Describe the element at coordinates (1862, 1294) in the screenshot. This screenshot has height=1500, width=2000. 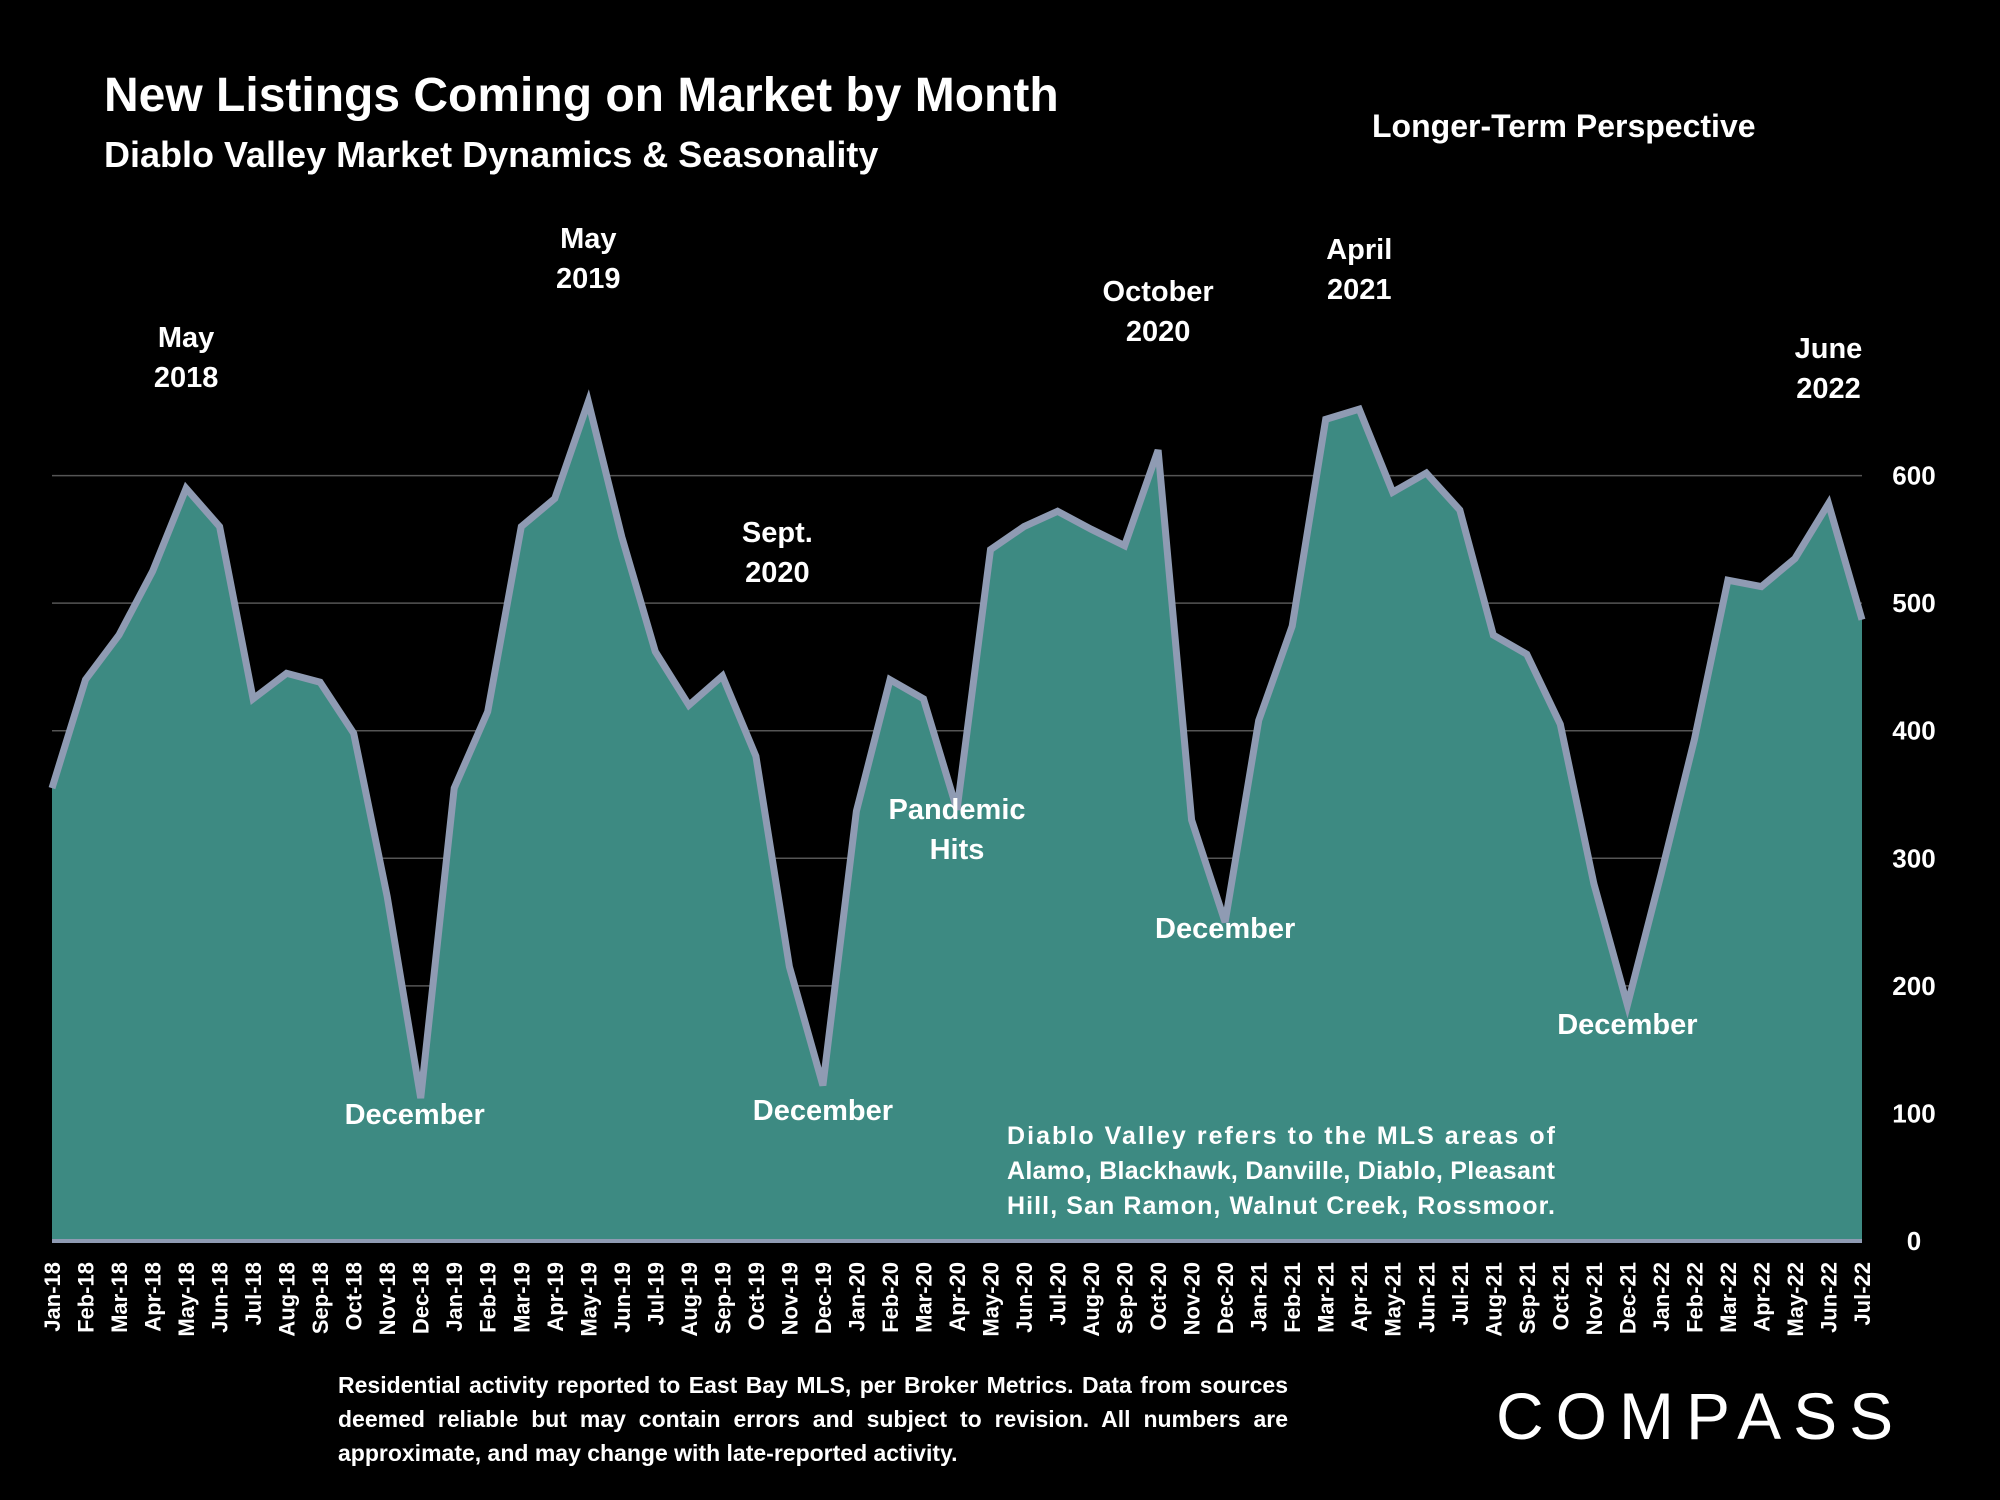
I see `x-tick-label: Jul-22` at that location.